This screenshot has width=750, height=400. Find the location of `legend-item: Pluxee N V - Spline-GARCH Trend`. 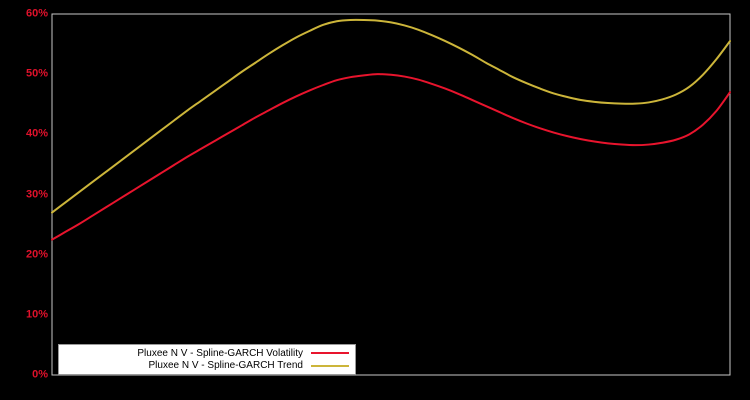

legend-item: Pluxee N V - Spline-GARCH Trend is located at coordinates (207, 366).